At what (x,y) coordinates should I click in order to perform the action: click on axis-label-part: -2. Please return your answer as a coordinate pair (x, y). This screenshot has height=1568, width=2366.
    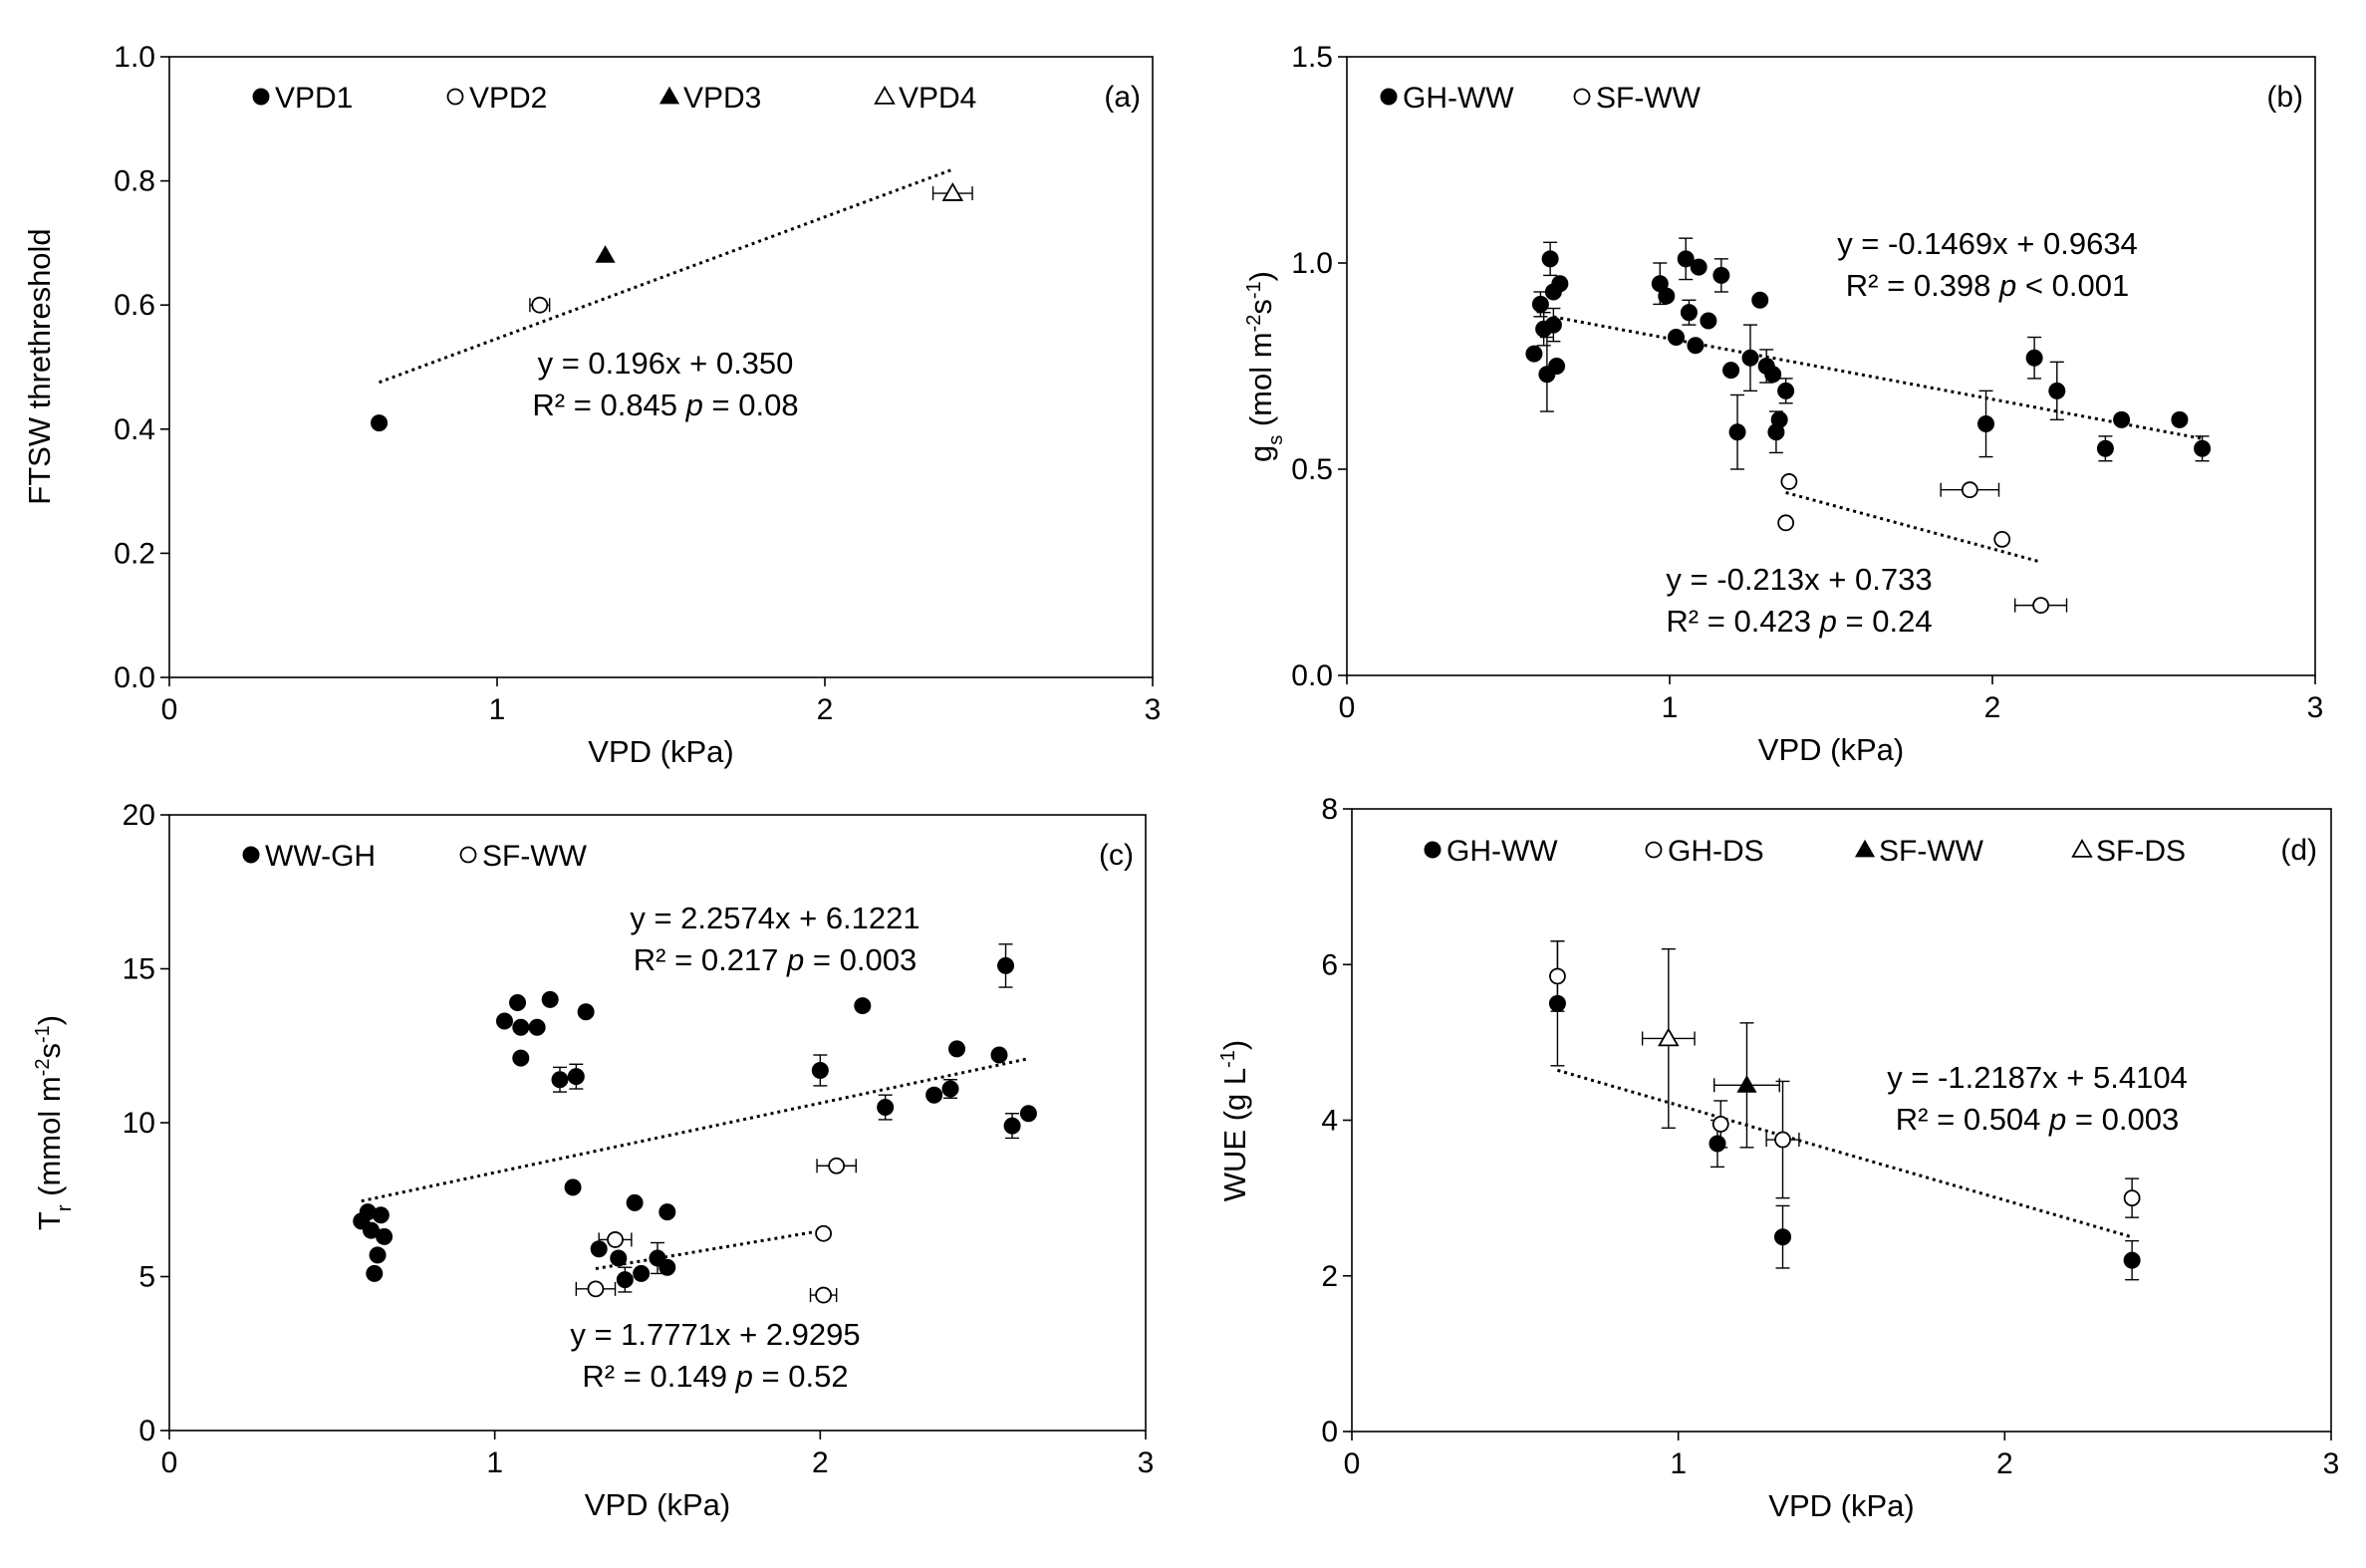
    Looking at the image, I should click on (1254, 324).